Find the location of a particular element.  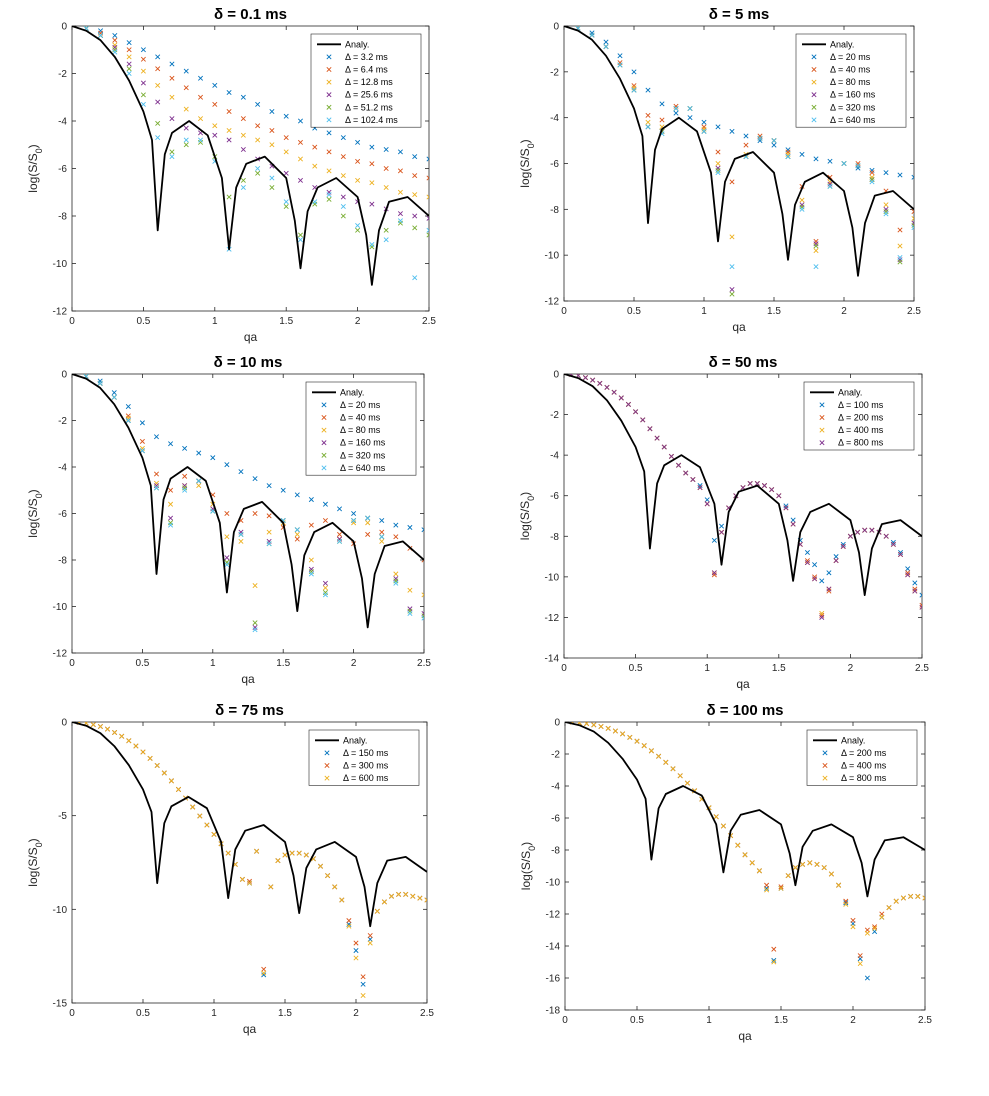

analytic-curve is located at coordinates (249, 825).